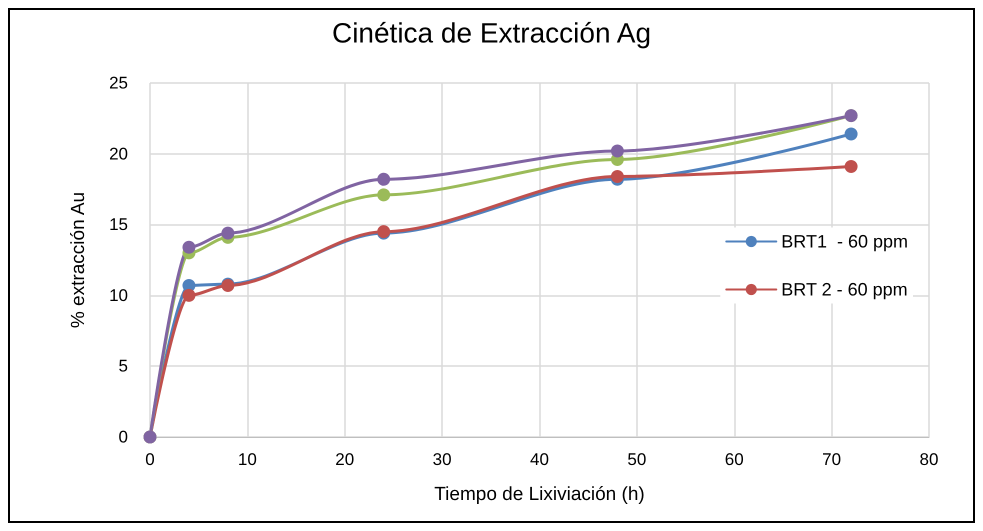  I want to click on y-tick-label: 0, so click(123, 437).